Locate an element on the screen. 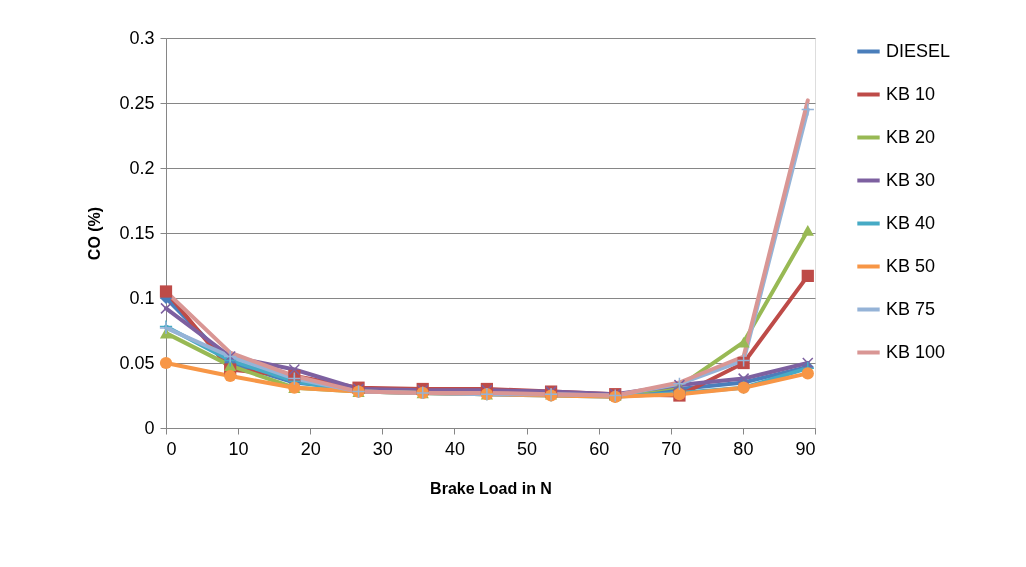  x-tick-label: 90 is located at coordinates (805, 448).